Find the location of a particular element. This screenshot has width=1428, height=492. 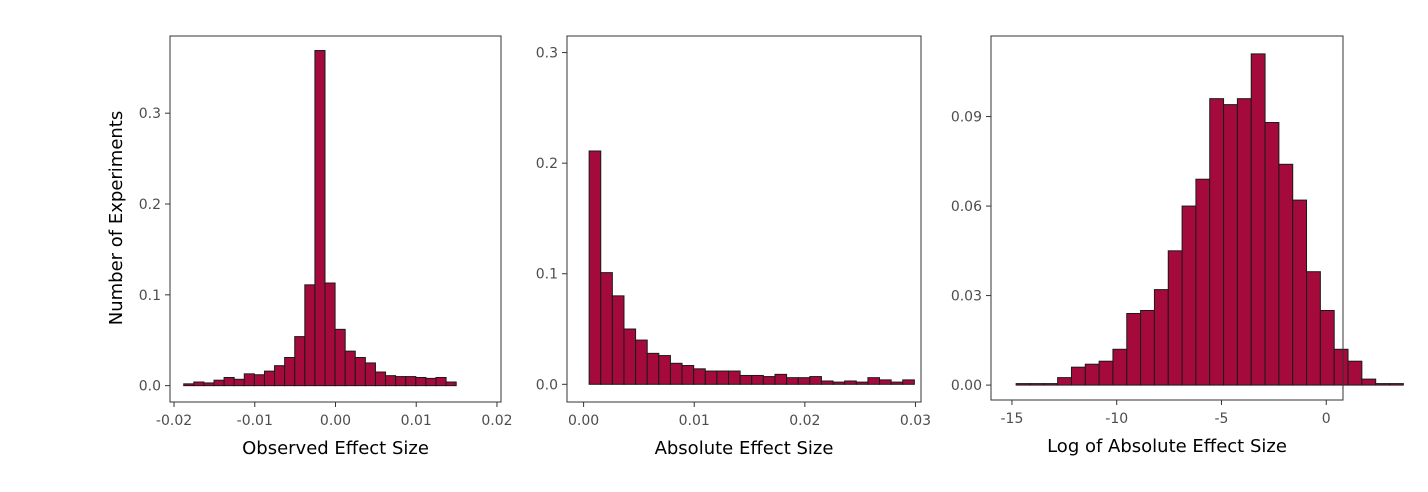

x-tick-label: 0.02 is located at coordinates (496, 421).